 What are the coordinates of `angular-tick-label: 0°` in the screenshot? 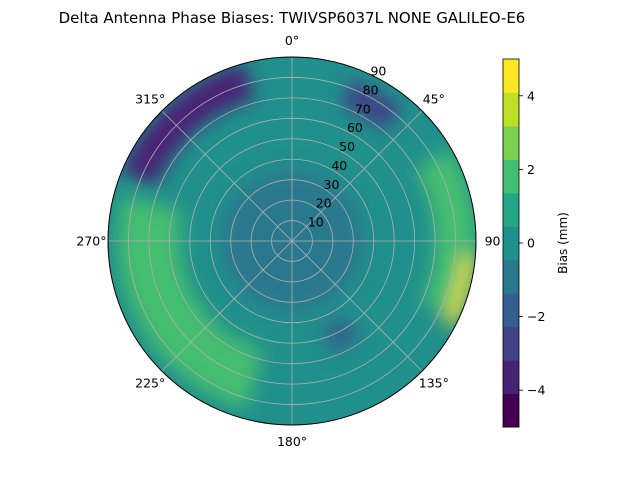 It's located at (292, 40).